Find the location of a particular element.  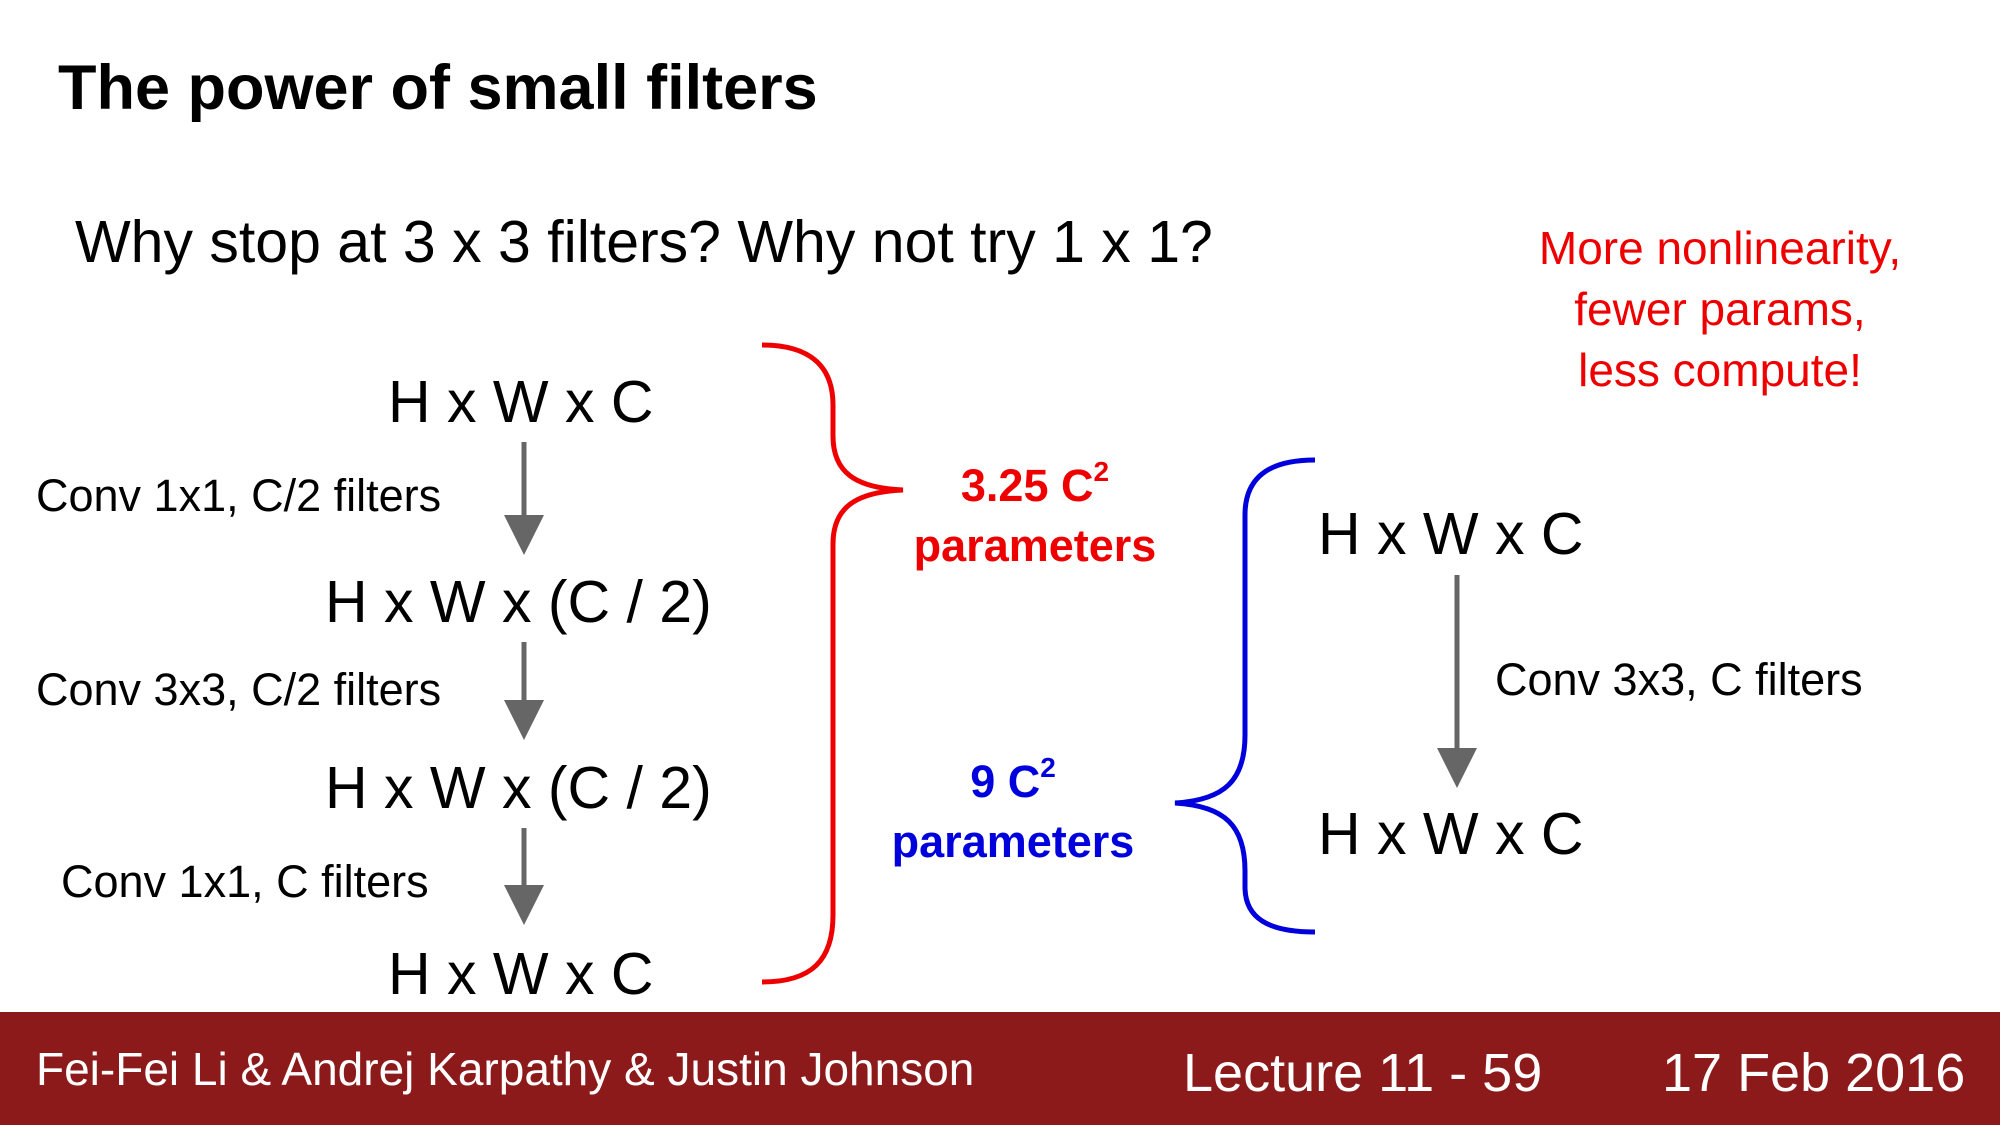

conv-label: Conv 3x3, C filters is located at coordinates (1679, 679).